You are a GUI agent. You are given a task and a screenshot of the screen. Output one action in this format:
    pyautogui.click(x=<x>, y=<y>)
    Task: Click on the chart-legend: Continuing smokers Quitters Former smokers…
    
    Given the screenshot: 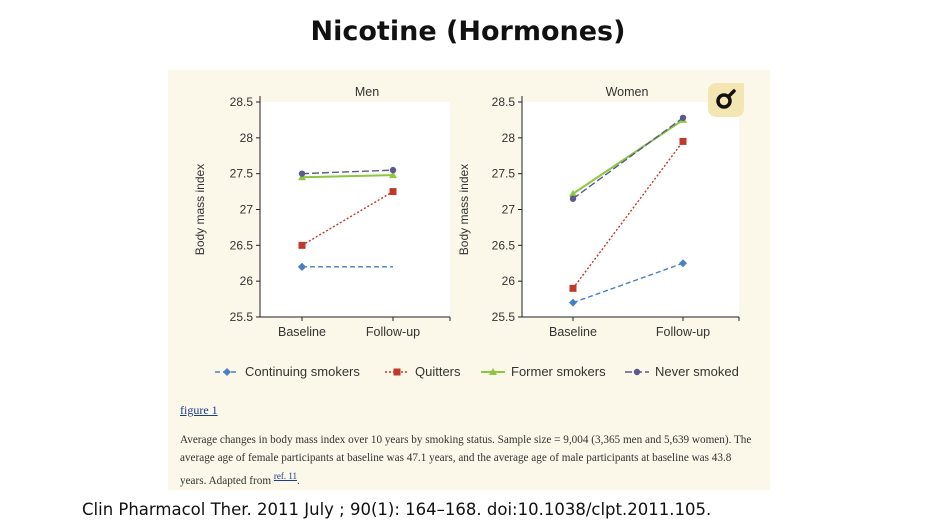 What is the action you would take?
    pyautogui.click(x=484, y=373)
    